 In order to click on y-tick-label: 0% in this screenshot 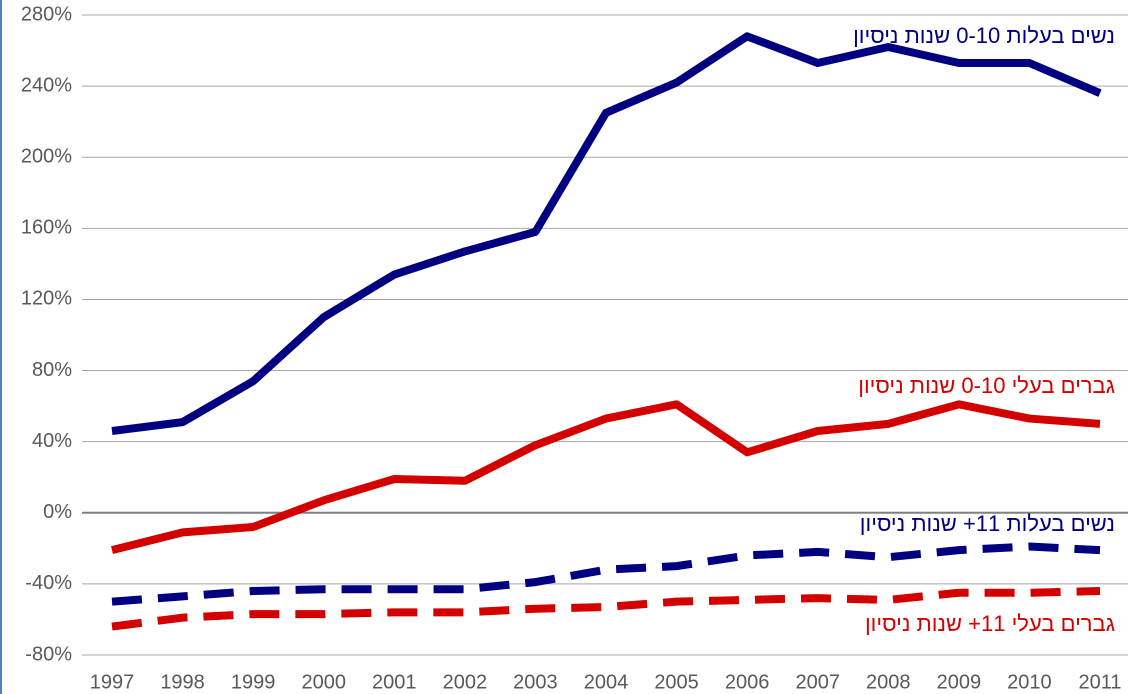, I will do `click(57, 512)`.